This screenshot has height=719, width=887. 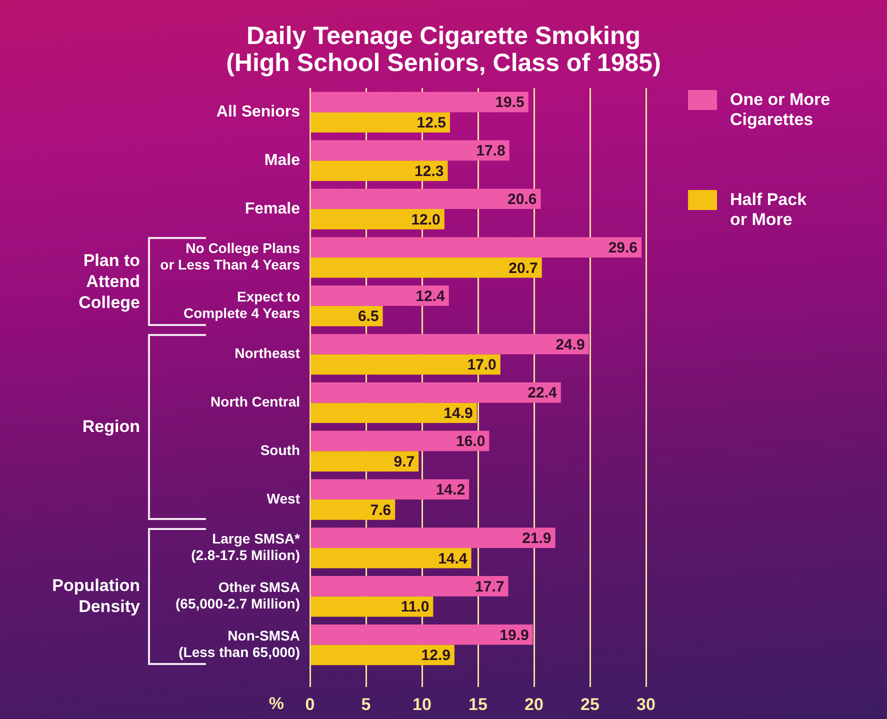 What do you see at coordinates (109, 282) in the screenshot?
I see `text: Plan to Attend College` at bounding box center [109, 282].